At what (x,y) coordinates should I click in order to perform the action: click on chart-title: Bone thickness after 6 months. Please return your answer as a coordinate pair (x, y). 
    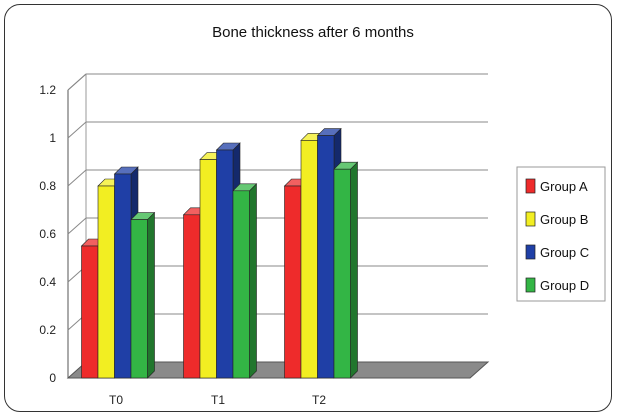
    Looking at the image, I should click on (313, 32).